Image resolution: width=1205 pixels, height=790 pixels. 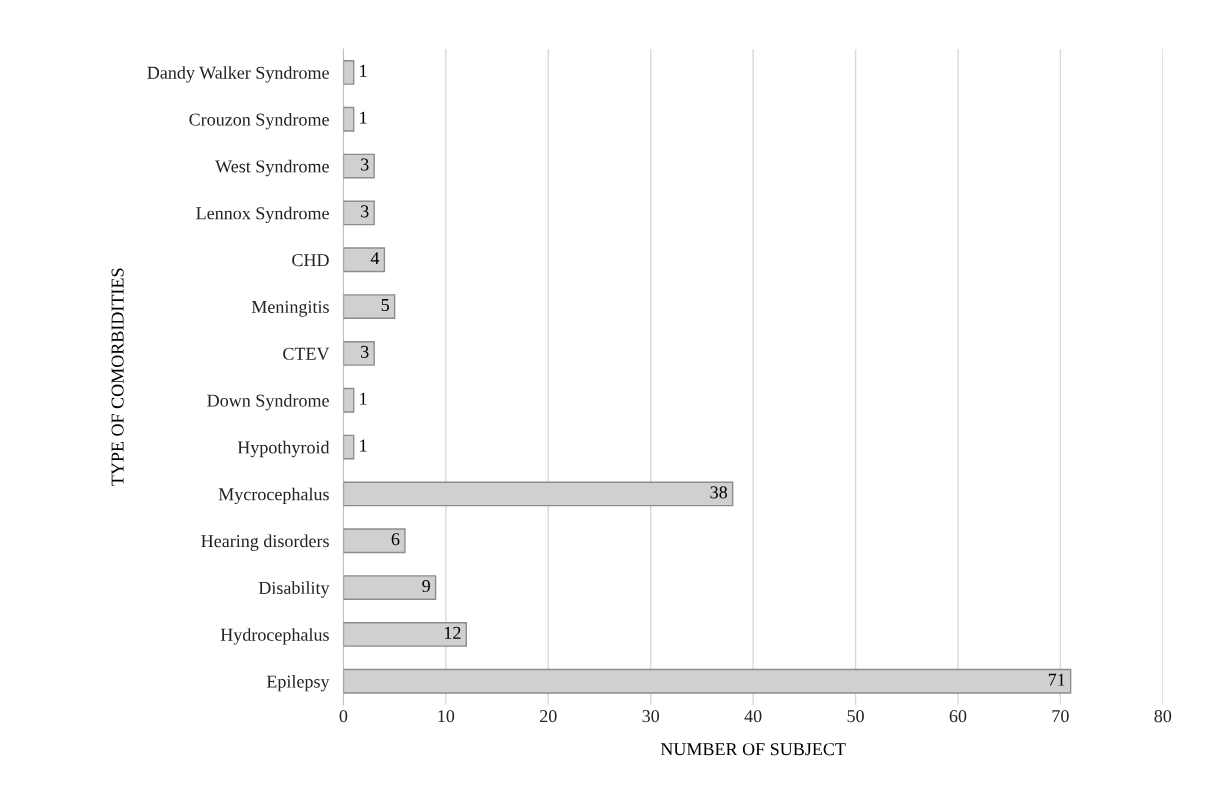 I want to click on x-tick-label: 60, so click(x=958, y=716).